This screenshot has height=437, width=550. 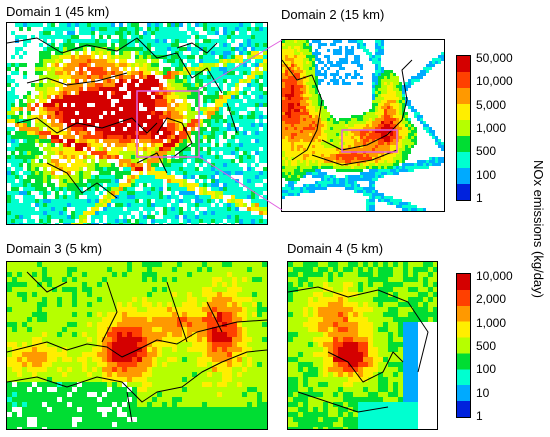 What do you see at coordinates (479, 416) in the screenshot?
I see `colorbar-bottom-tick-6: 1` at bounding box center [479, 416].